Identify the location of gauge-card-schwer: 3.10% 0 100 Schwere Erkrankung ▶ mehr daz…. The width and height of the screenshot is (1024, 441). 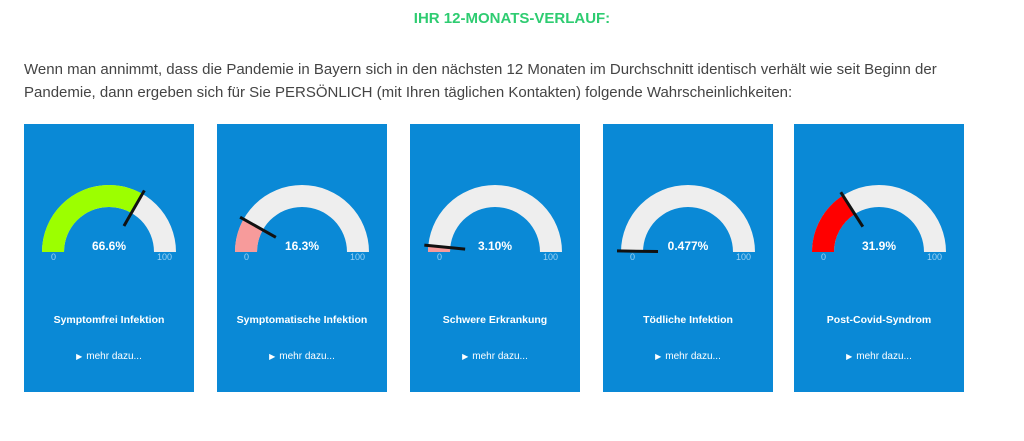
(495, 258).